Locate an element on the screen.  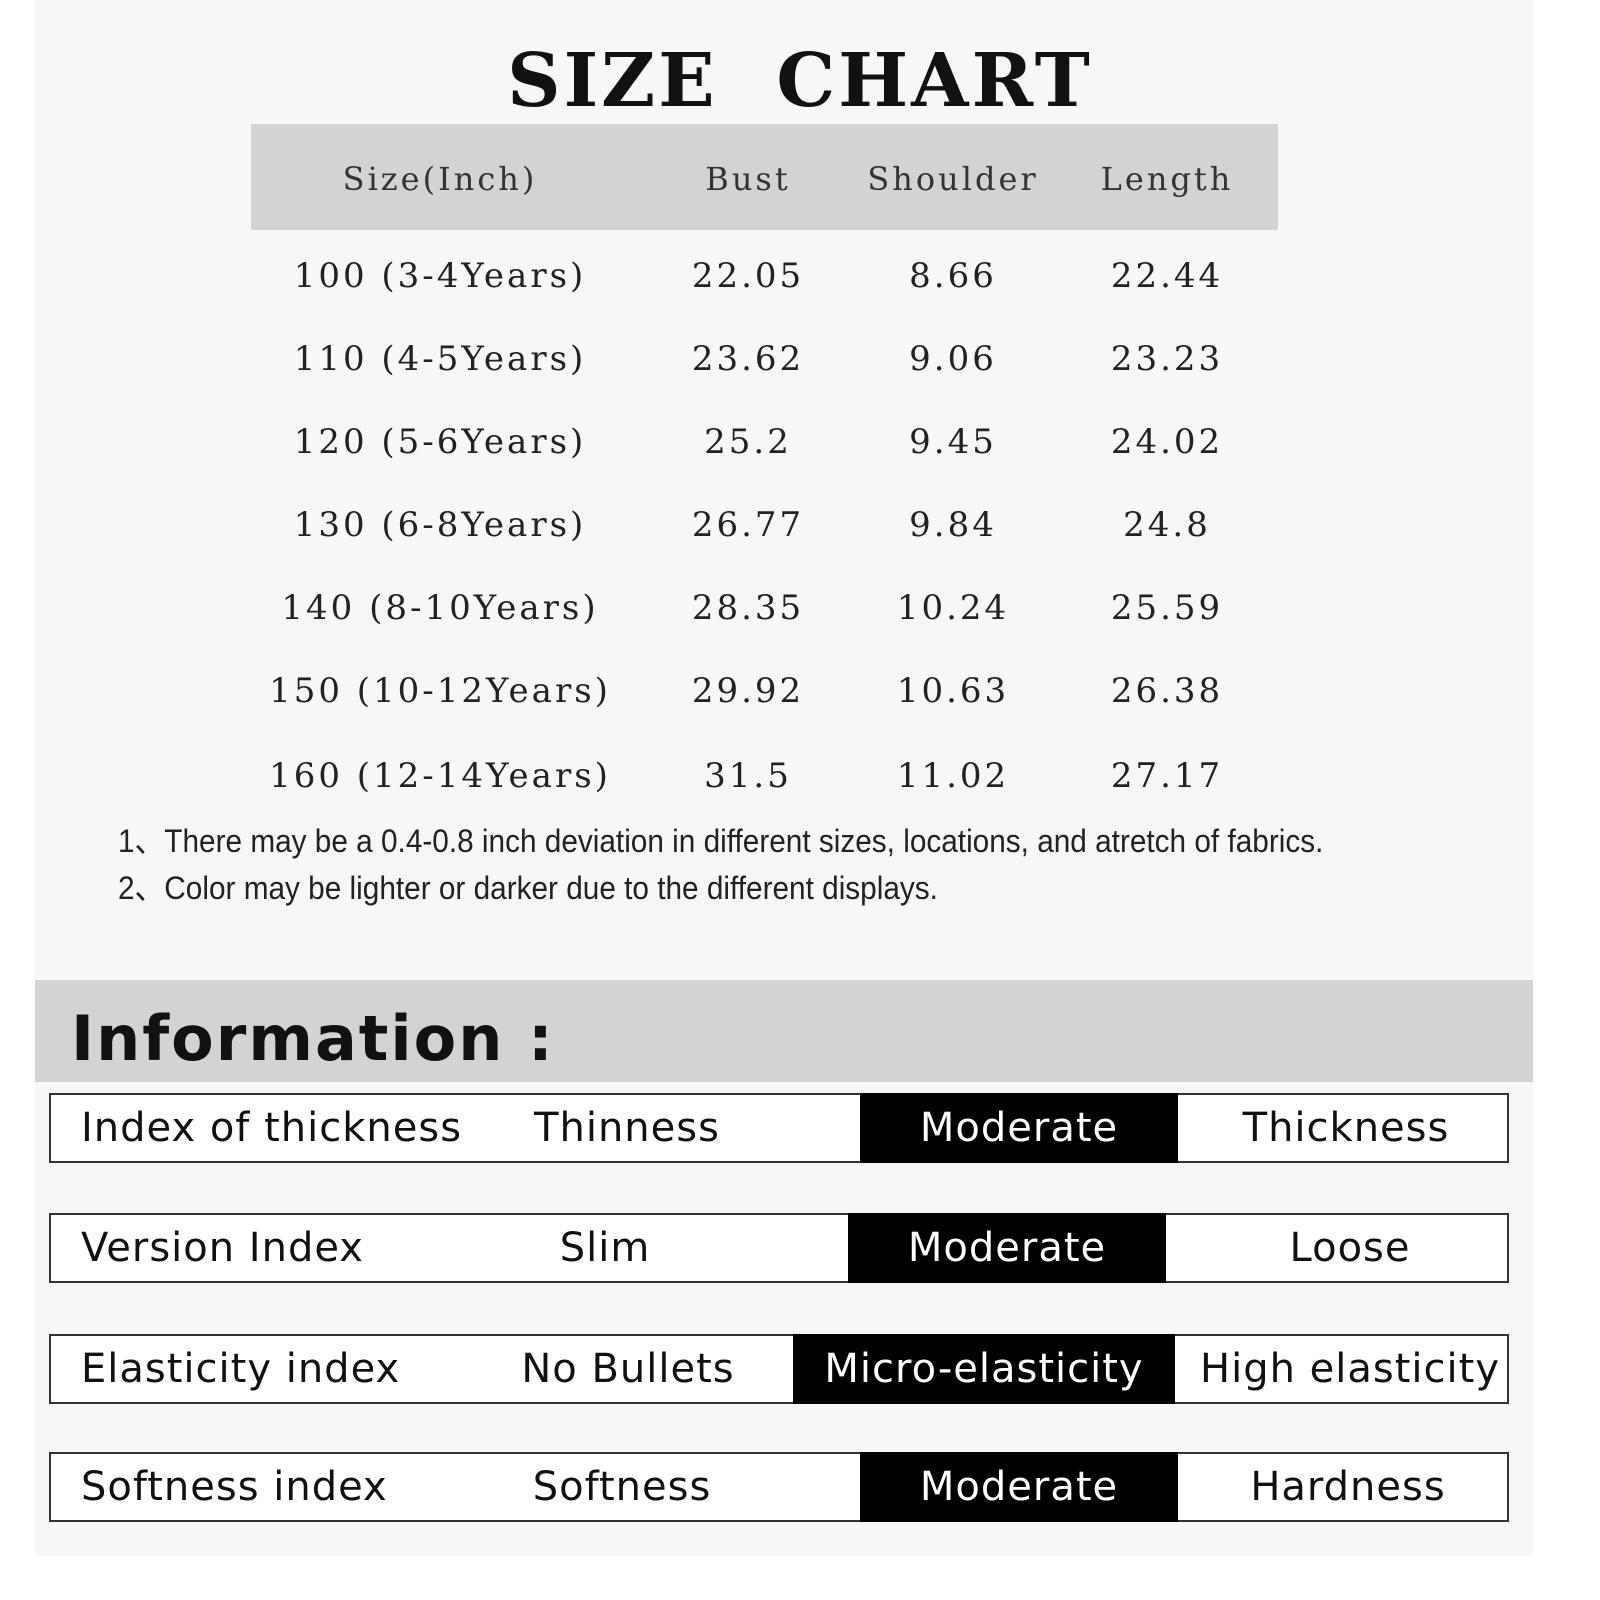
table-cell: 9.06 is located at coordinates (953, 359).